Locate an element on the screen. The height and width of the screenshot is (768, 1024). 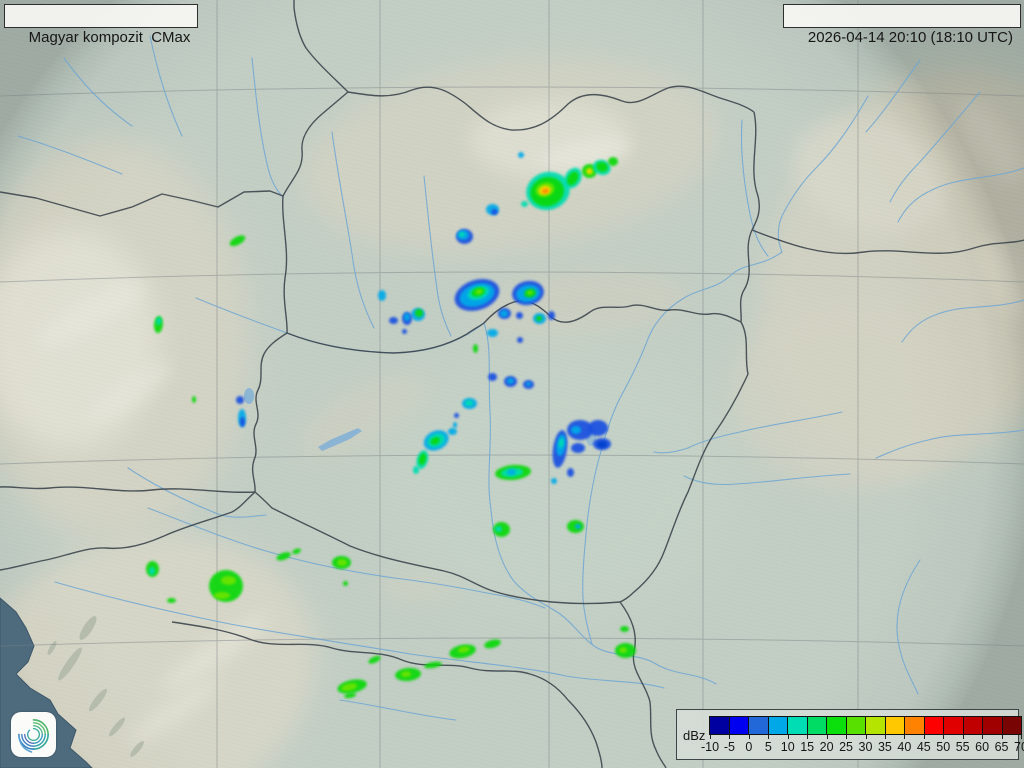
river-somes is located at coordinates (962, 321).